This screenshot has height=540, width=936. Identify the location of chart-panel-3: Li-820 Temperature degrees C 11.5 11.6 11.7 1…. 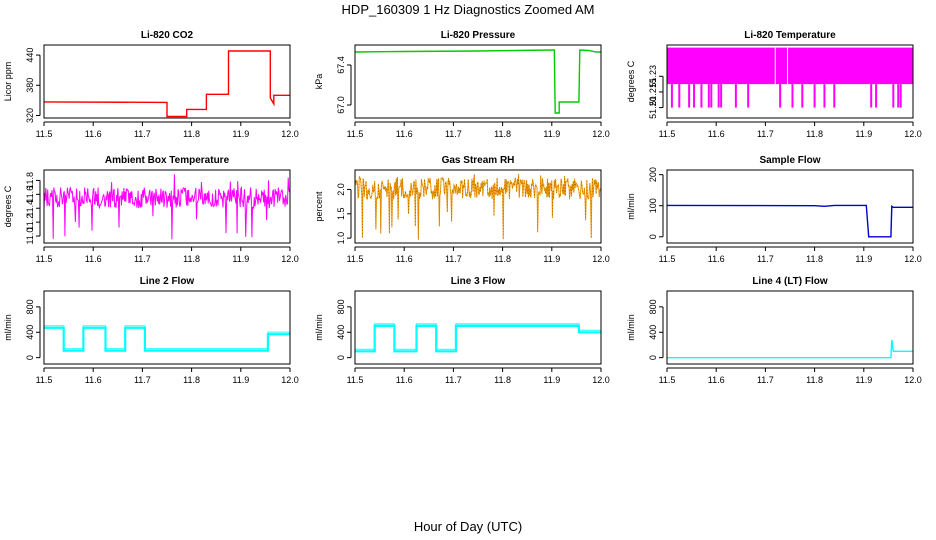
(774, 84).